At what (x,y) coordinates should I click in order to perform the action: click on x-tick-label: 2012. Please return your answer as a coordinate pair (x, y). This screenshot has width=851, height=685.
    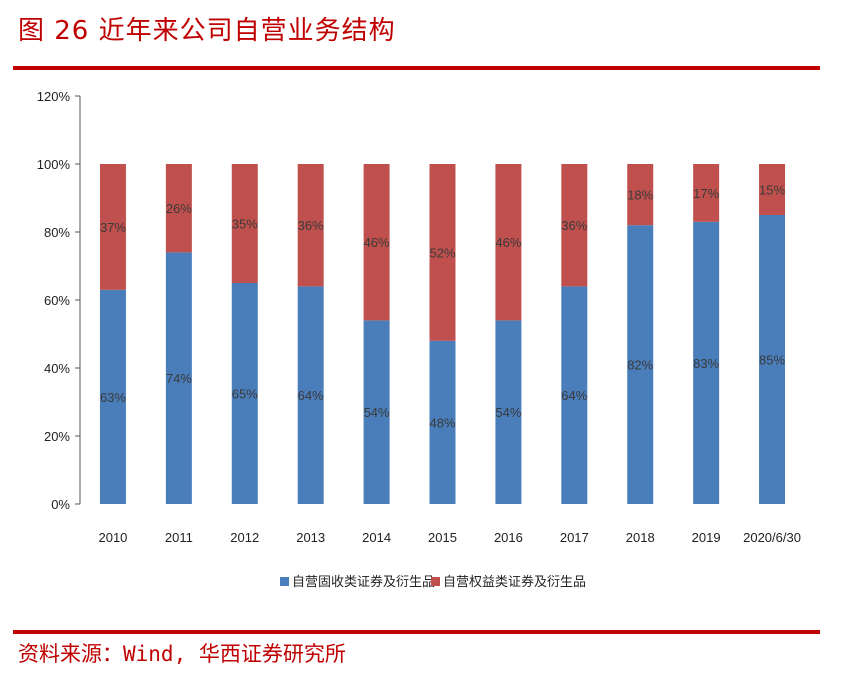
    Looking at the image, I should click on (244, 537).